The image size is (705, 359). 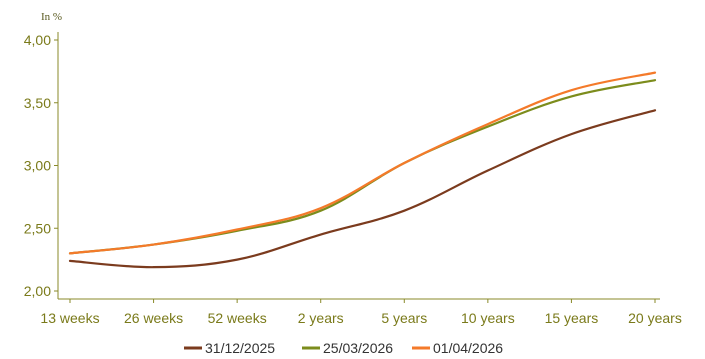 I want to click on y-tick-label: 3,50, so click(x=37, y=103).